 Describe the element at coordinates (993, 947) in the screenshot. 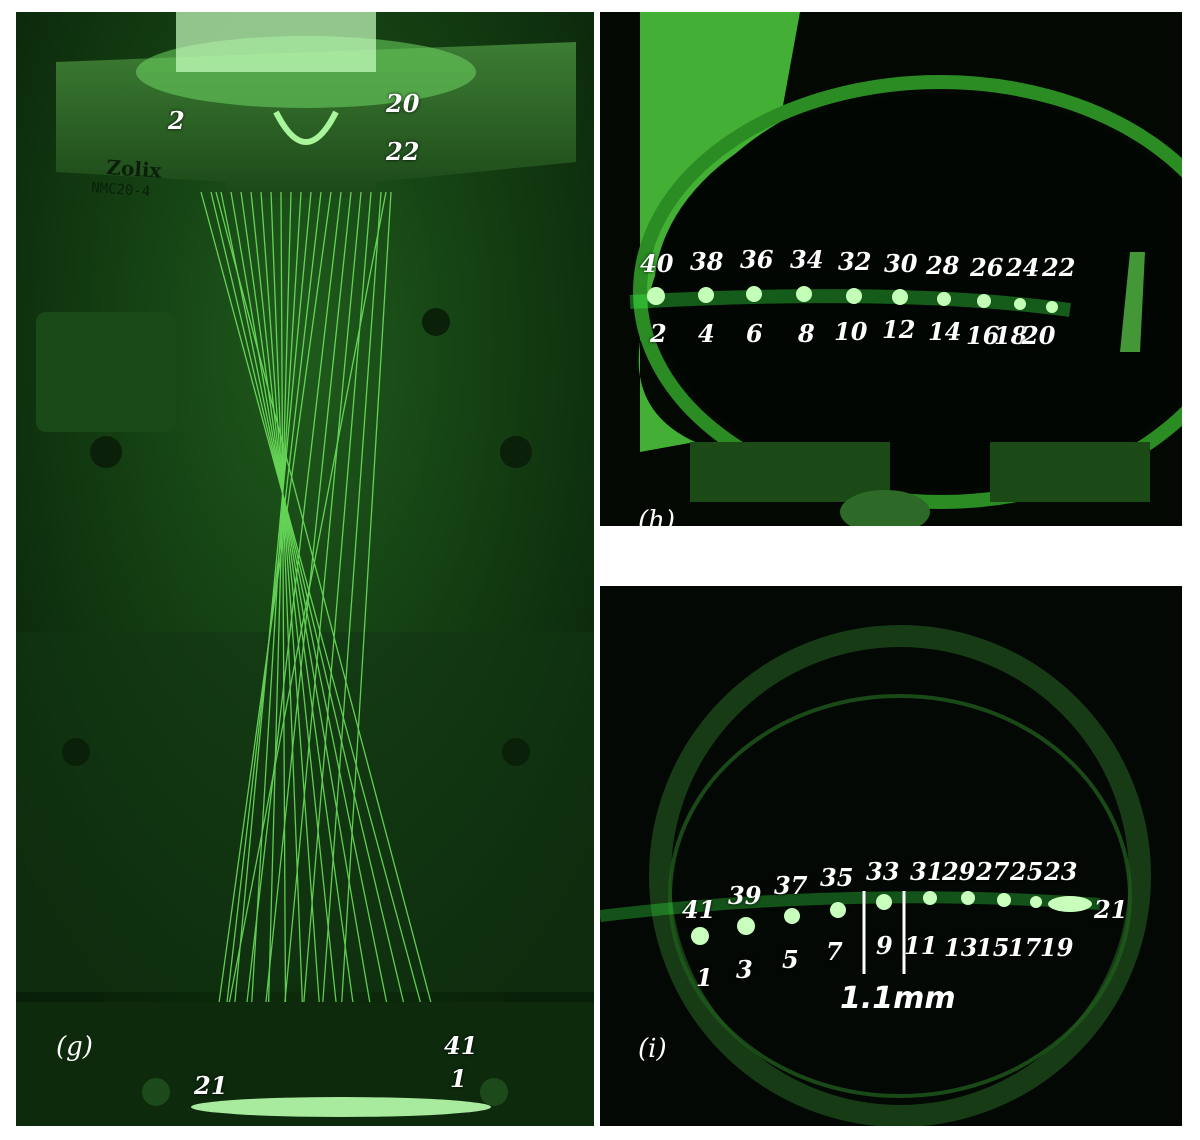

I see `label-i-bottom-8: 15` at that location.